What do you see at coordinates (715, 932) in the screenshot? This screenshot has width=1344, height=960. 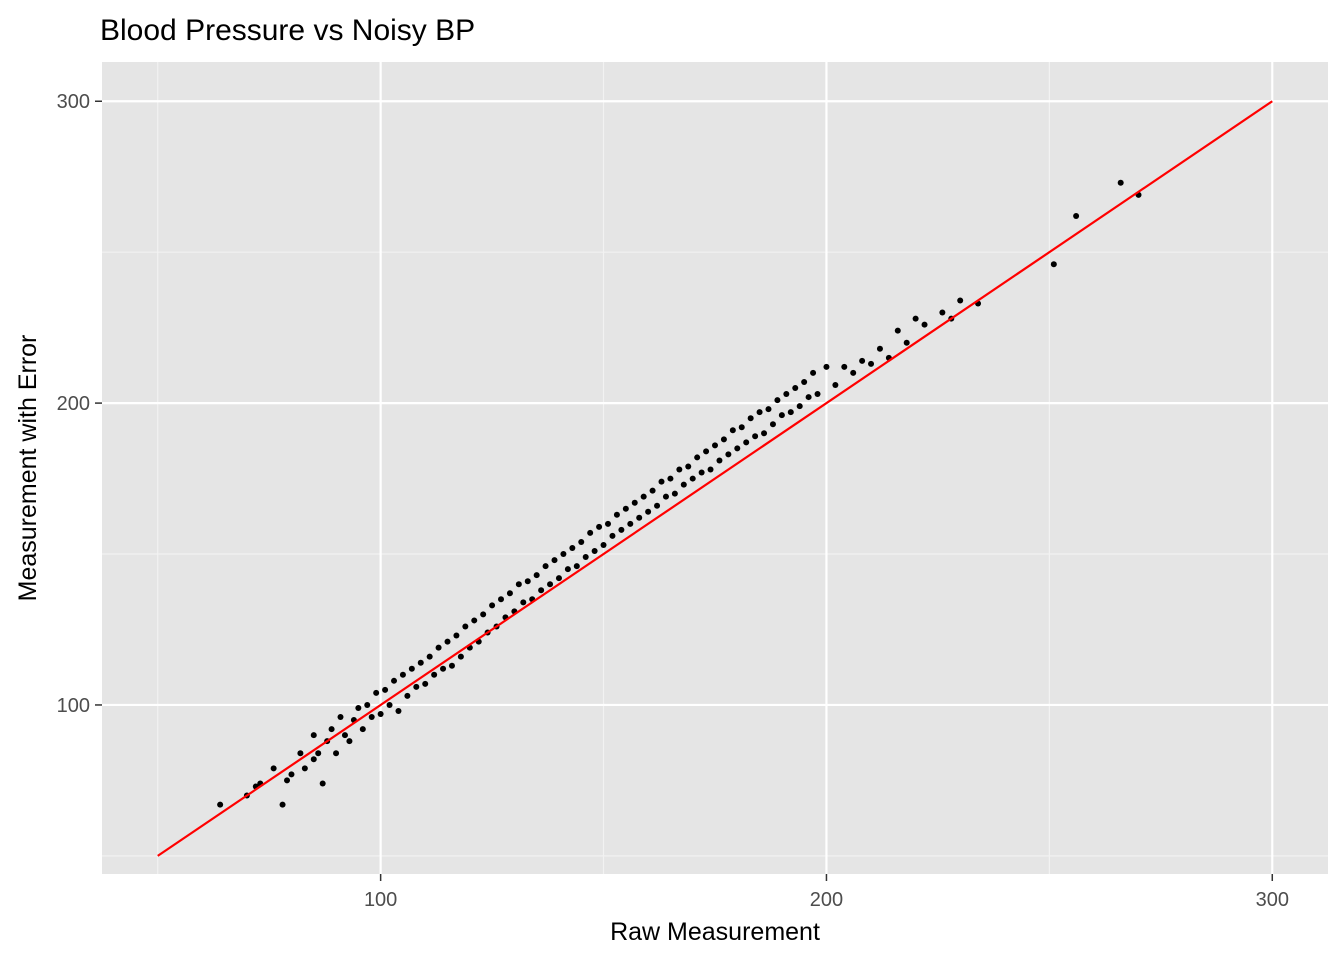 I see `x-axis-title: Raw Measurement` at bounding box center [715, 932].